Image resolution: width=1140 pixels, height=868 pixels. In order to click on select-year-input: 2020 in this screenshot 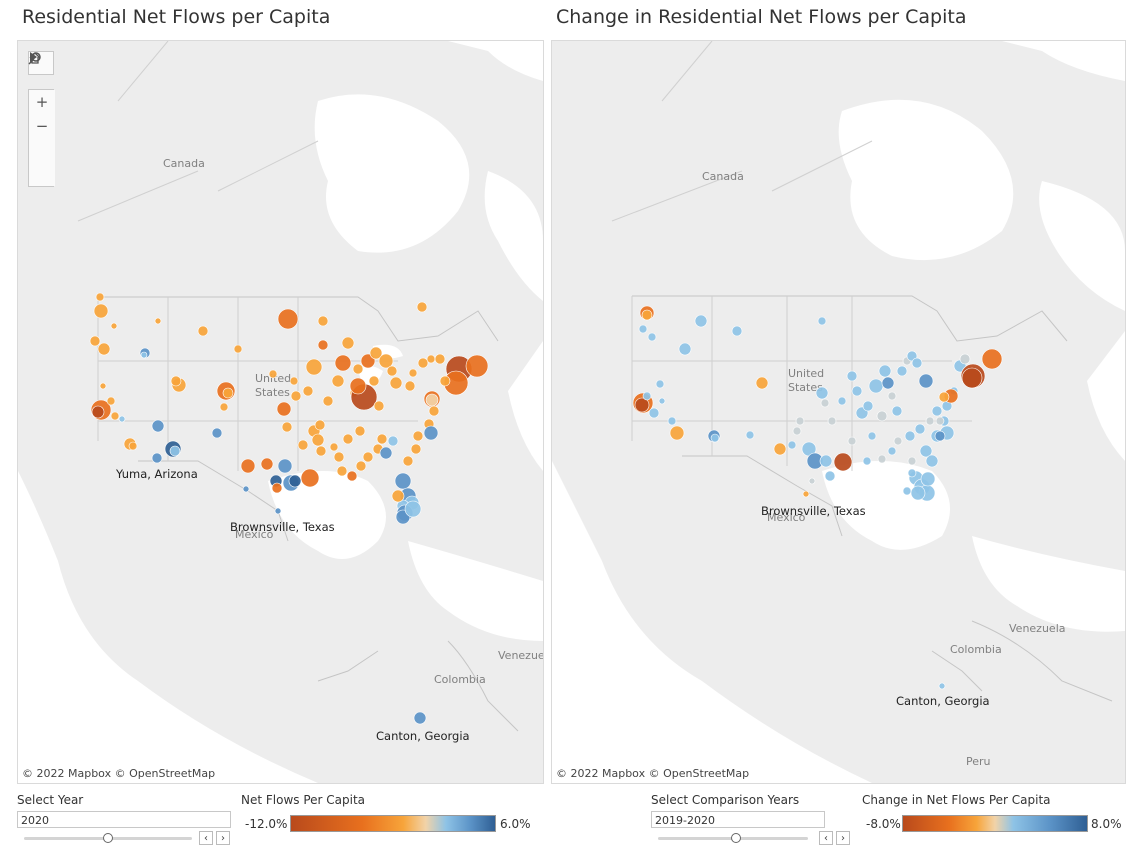, I will do `click(124, 819)`.